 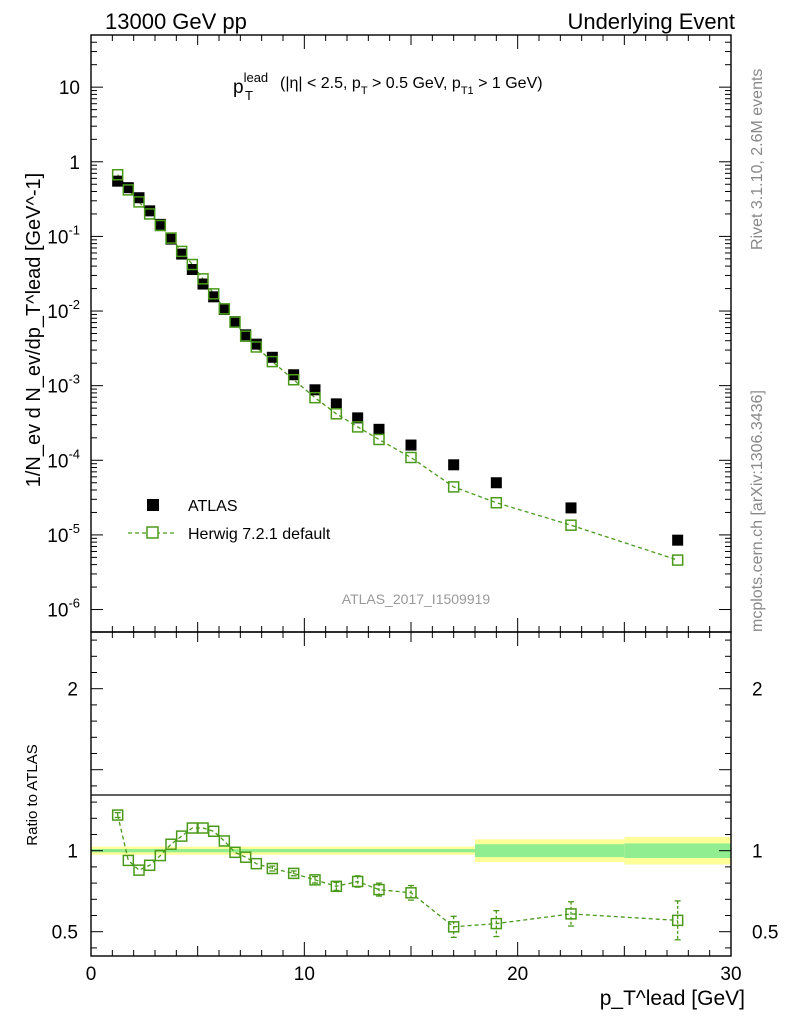 I want to click on legend-atlas-marker, so click(x=153, y=505).